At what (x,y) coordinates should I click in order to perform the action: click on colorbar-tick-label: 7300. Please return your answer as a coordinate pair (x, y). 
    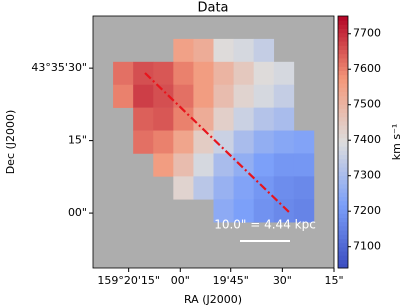
    Looking at the image, I should click on (367, 175).